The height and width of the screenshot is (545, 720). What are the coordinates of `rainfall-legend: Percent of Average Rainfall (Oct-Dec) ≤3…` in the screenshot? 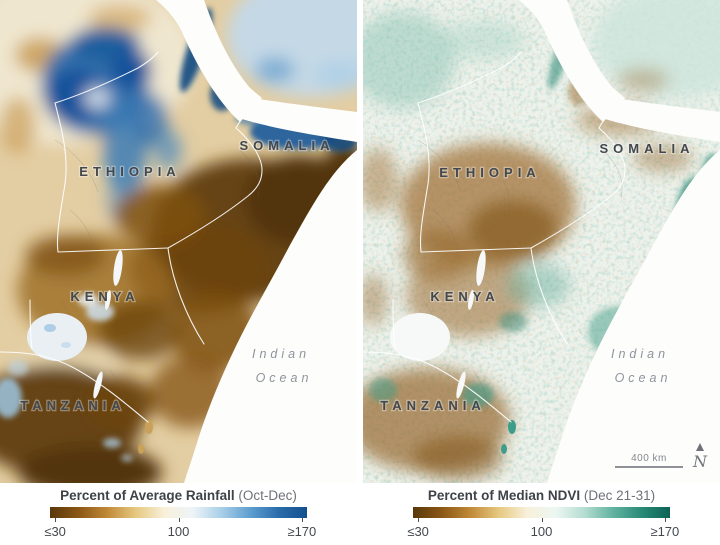 It's located at (178, 514).